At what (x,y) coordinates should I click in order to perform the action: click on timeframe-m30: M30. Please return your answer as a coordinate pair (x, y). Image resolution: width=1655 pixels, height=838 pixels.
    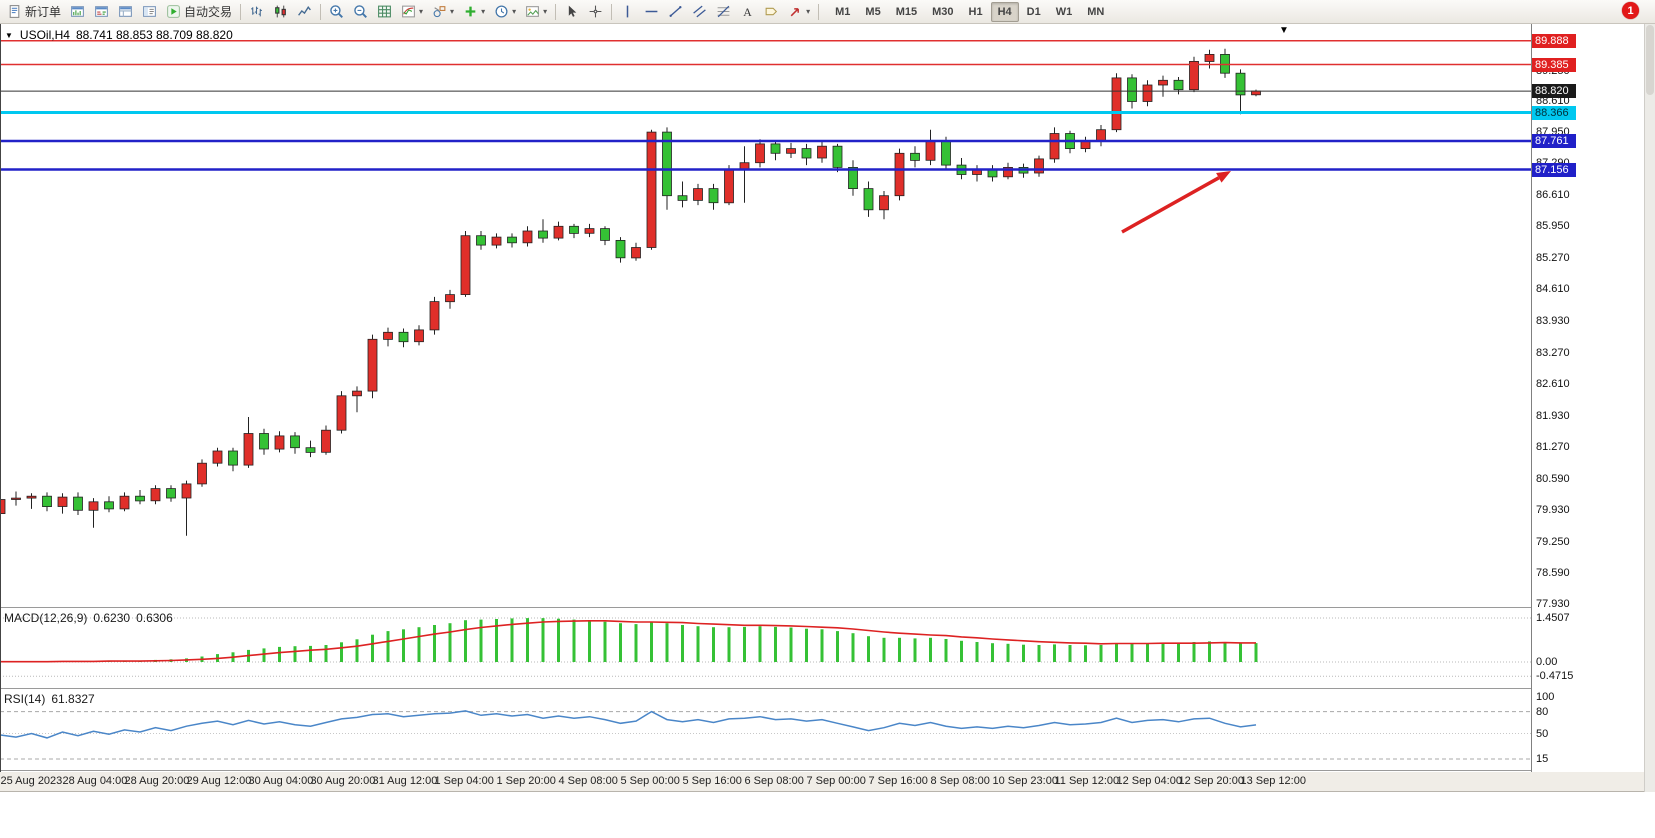
    Looking at the image, I should click on (943, 11).